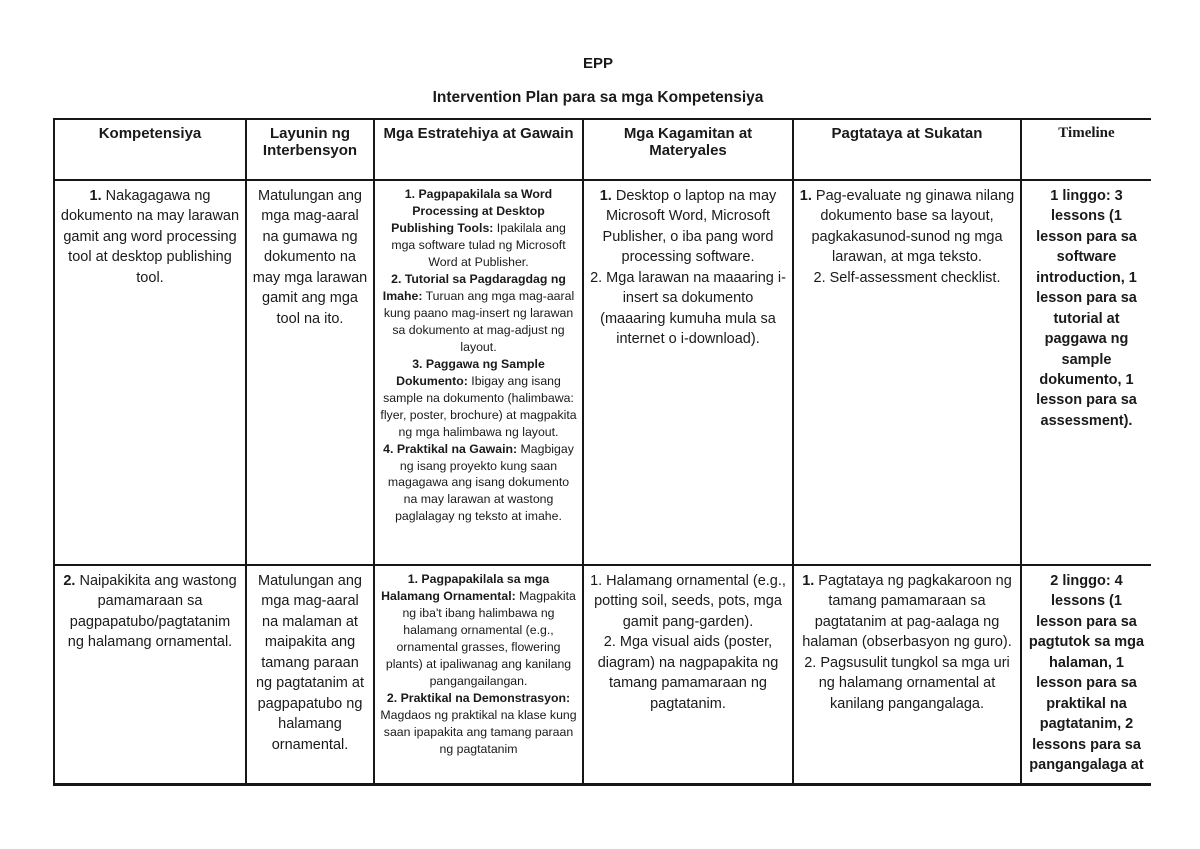  What do you see at coordinates (597, 63) in the screenshot?
I see `document-title: EPP` at bounding box center [597, 63].